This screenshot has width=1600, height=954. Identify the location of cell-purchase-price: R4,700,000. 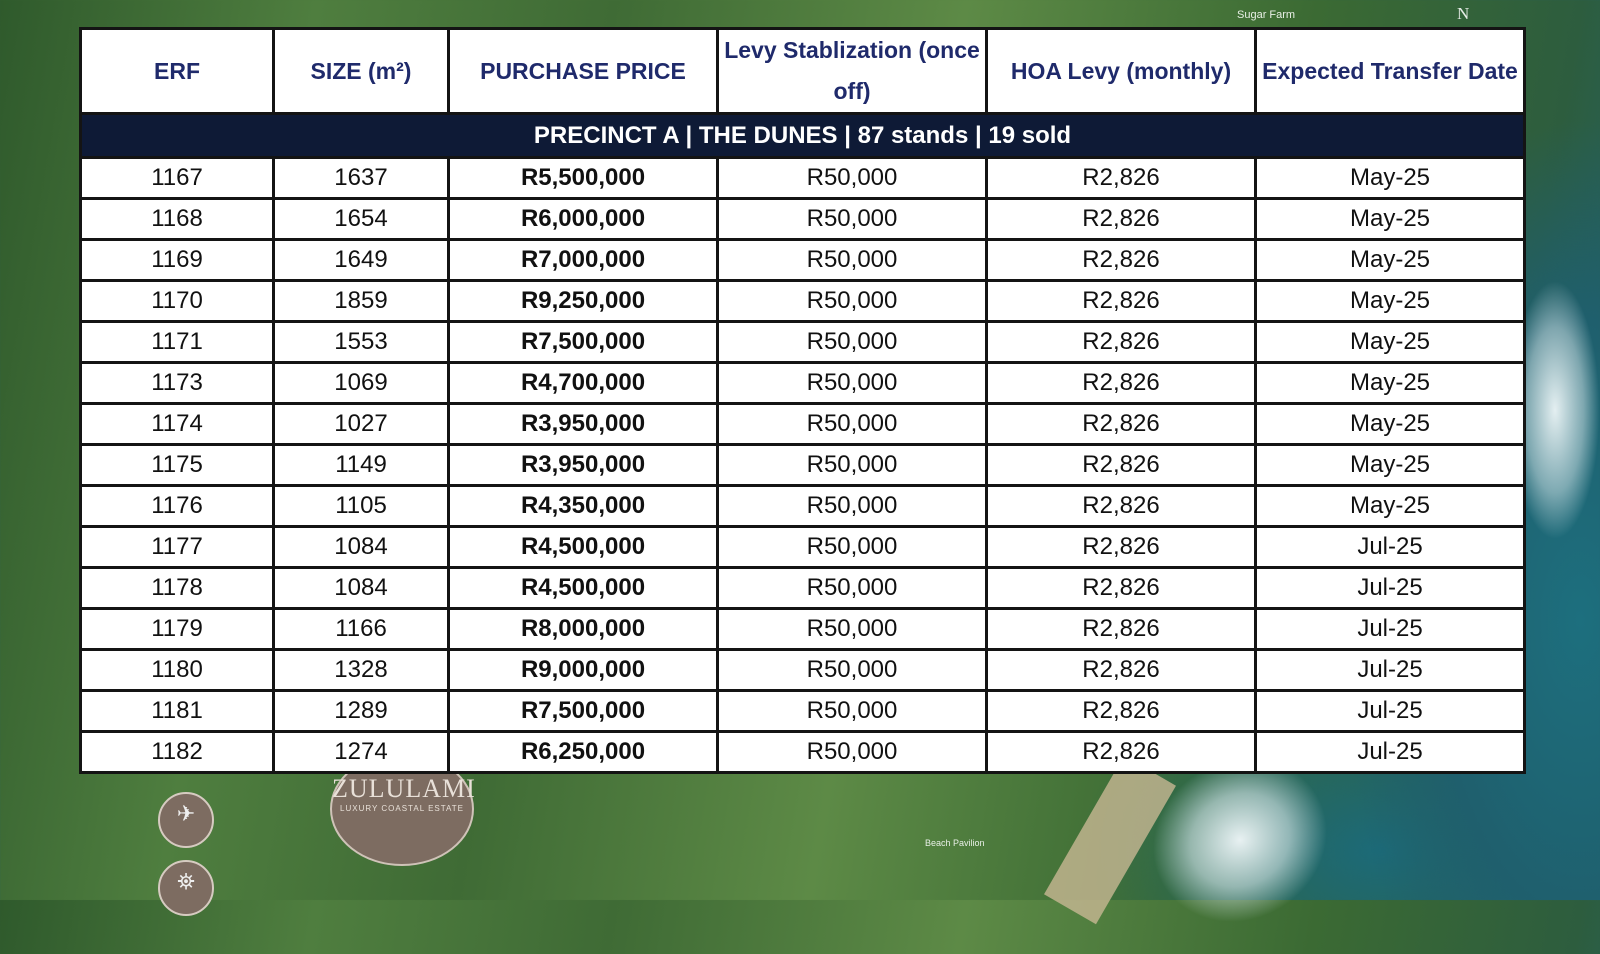
(583, 383).